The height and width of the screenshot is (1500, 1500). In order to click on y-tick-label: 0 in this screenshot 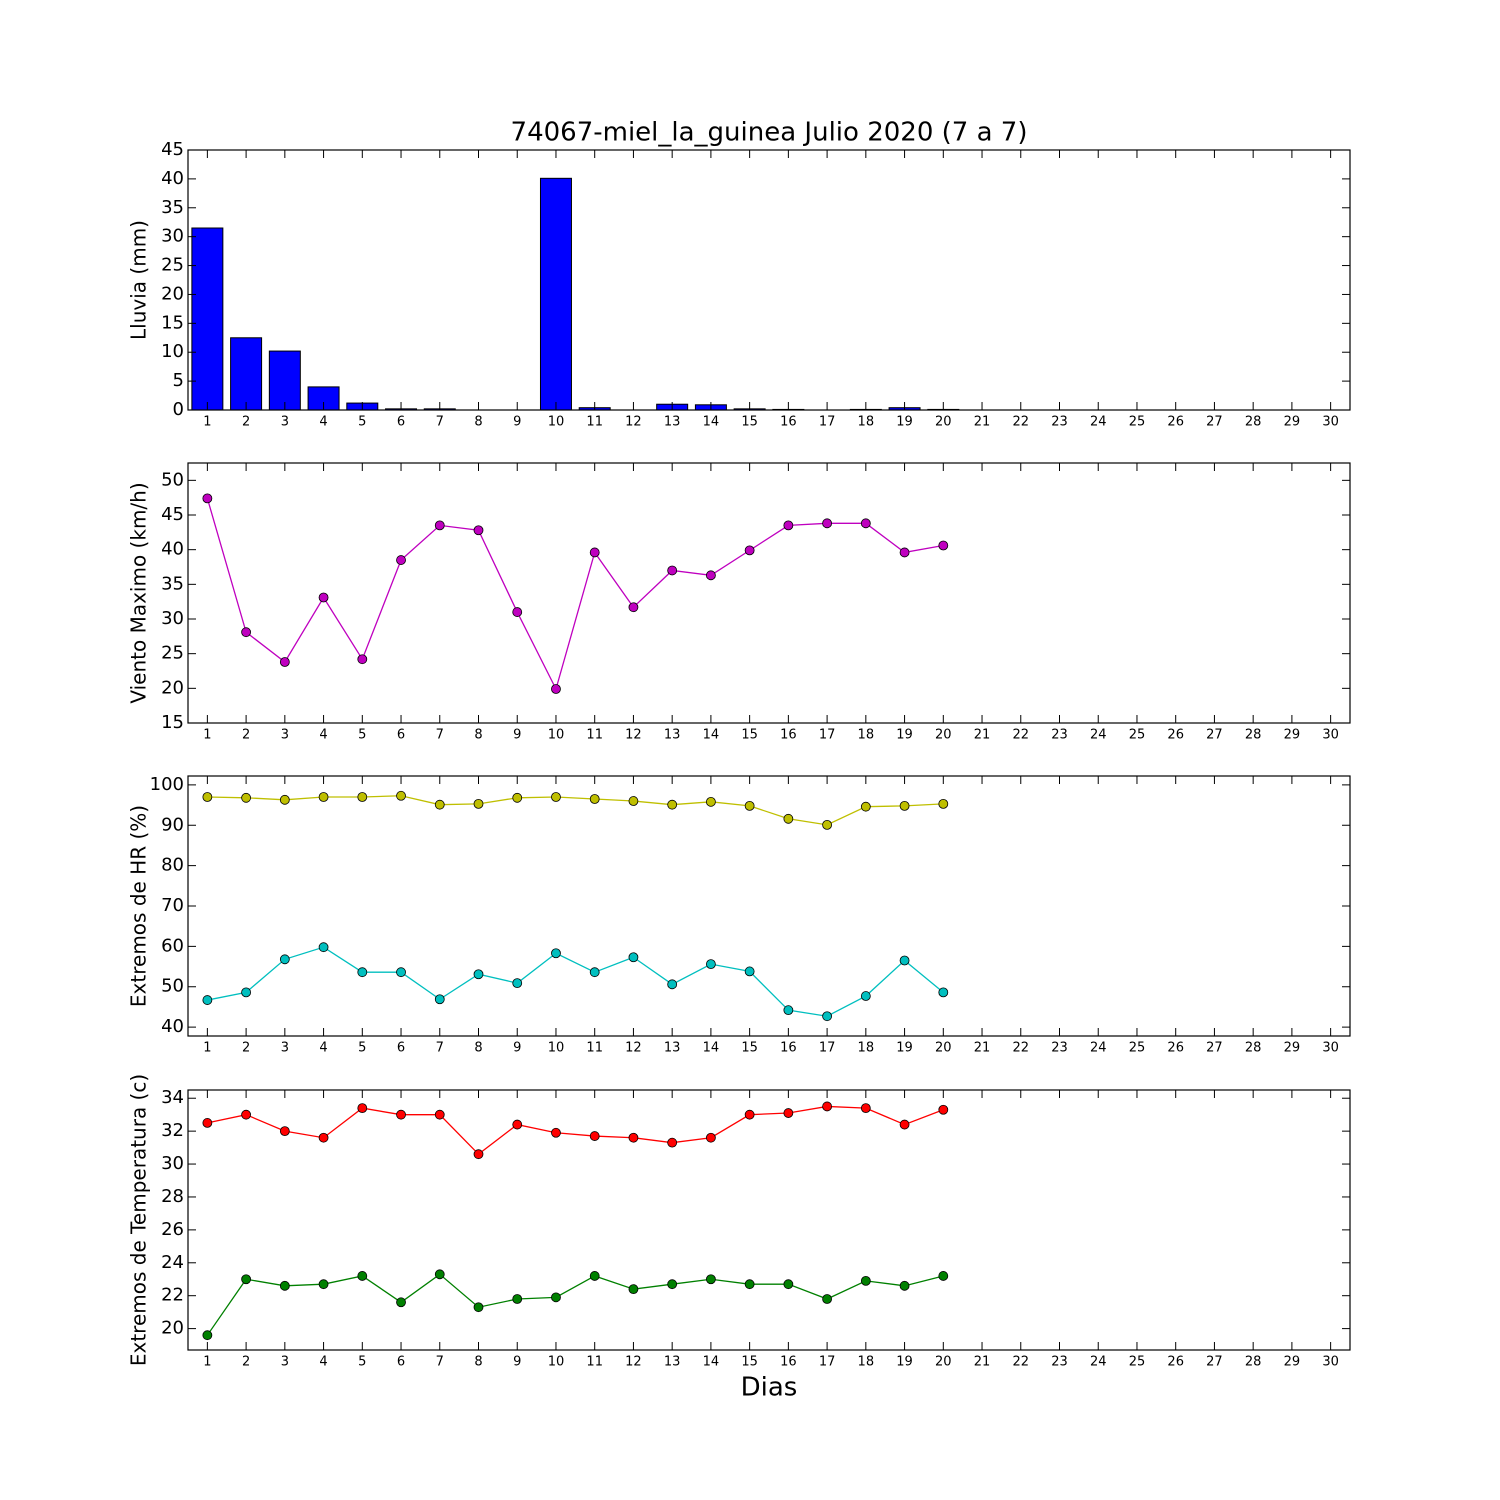, I will do `click(178, 409)`.